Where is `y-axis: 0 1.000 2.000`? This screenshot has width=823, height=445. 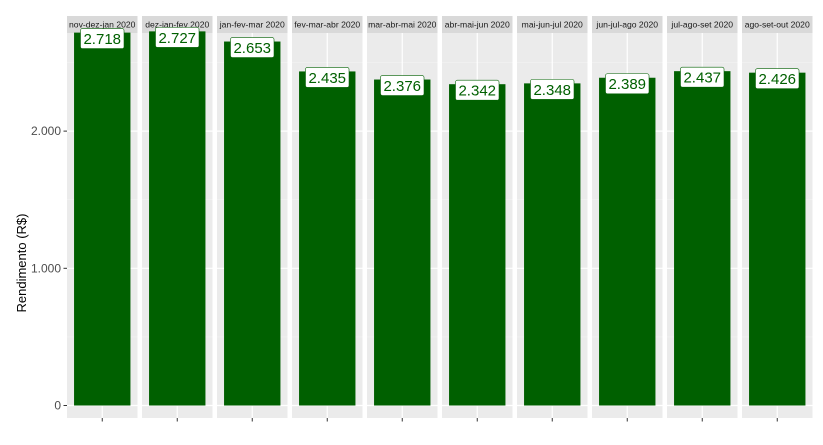
y-axis: 0 1.000 2.000 is located at coordinates (49, 268).